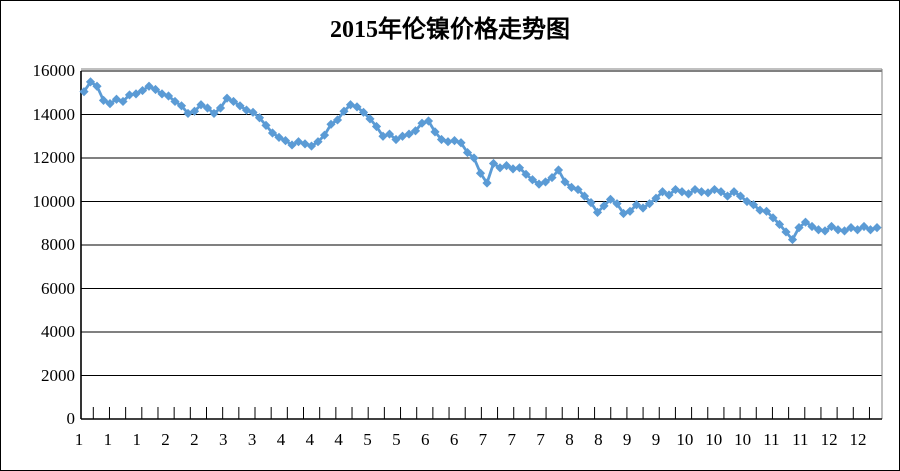 The height and width of the screenshot is (471, 900). Describe the element at coordinates (54, 70) in the screenshot. I see `y-axis-label: 16000` at that location.